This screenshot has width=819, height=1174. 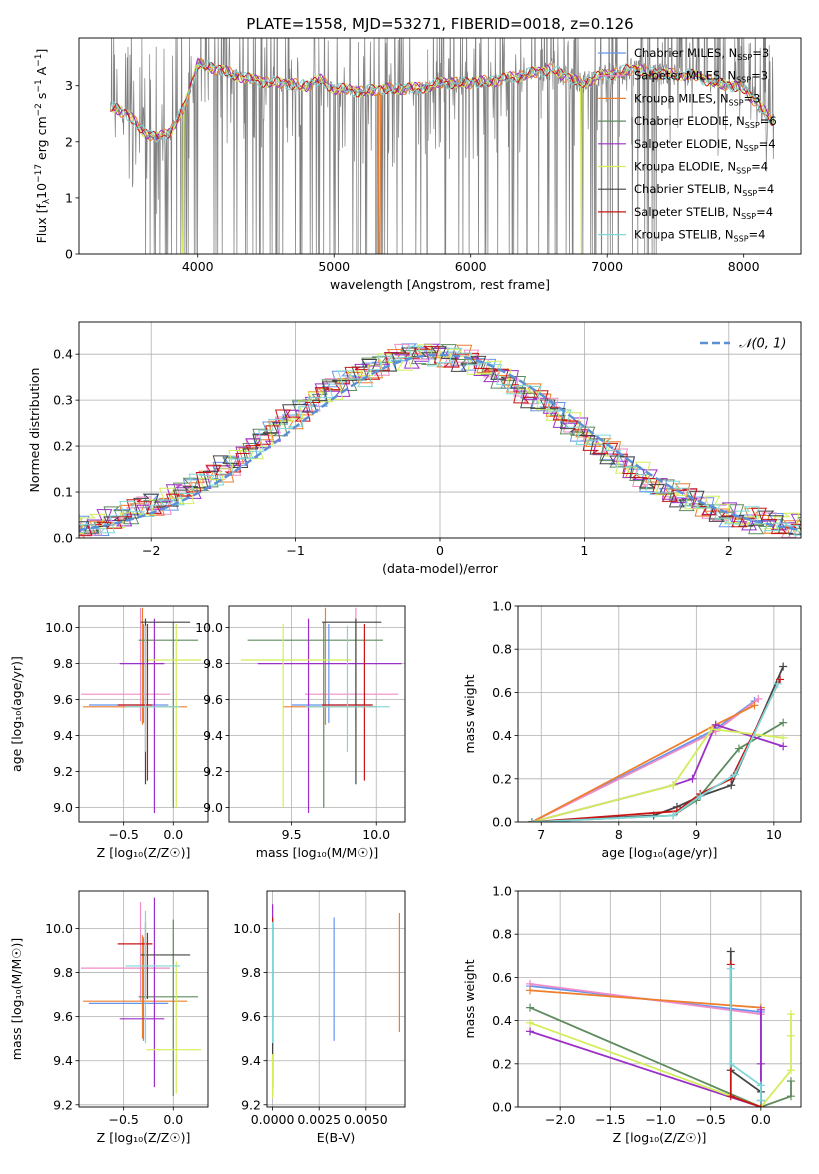 What do you see at coordinates (213, 807) in the screenshot?
I see `y-tick-label: 9.0` at bounding box center [213, 807].